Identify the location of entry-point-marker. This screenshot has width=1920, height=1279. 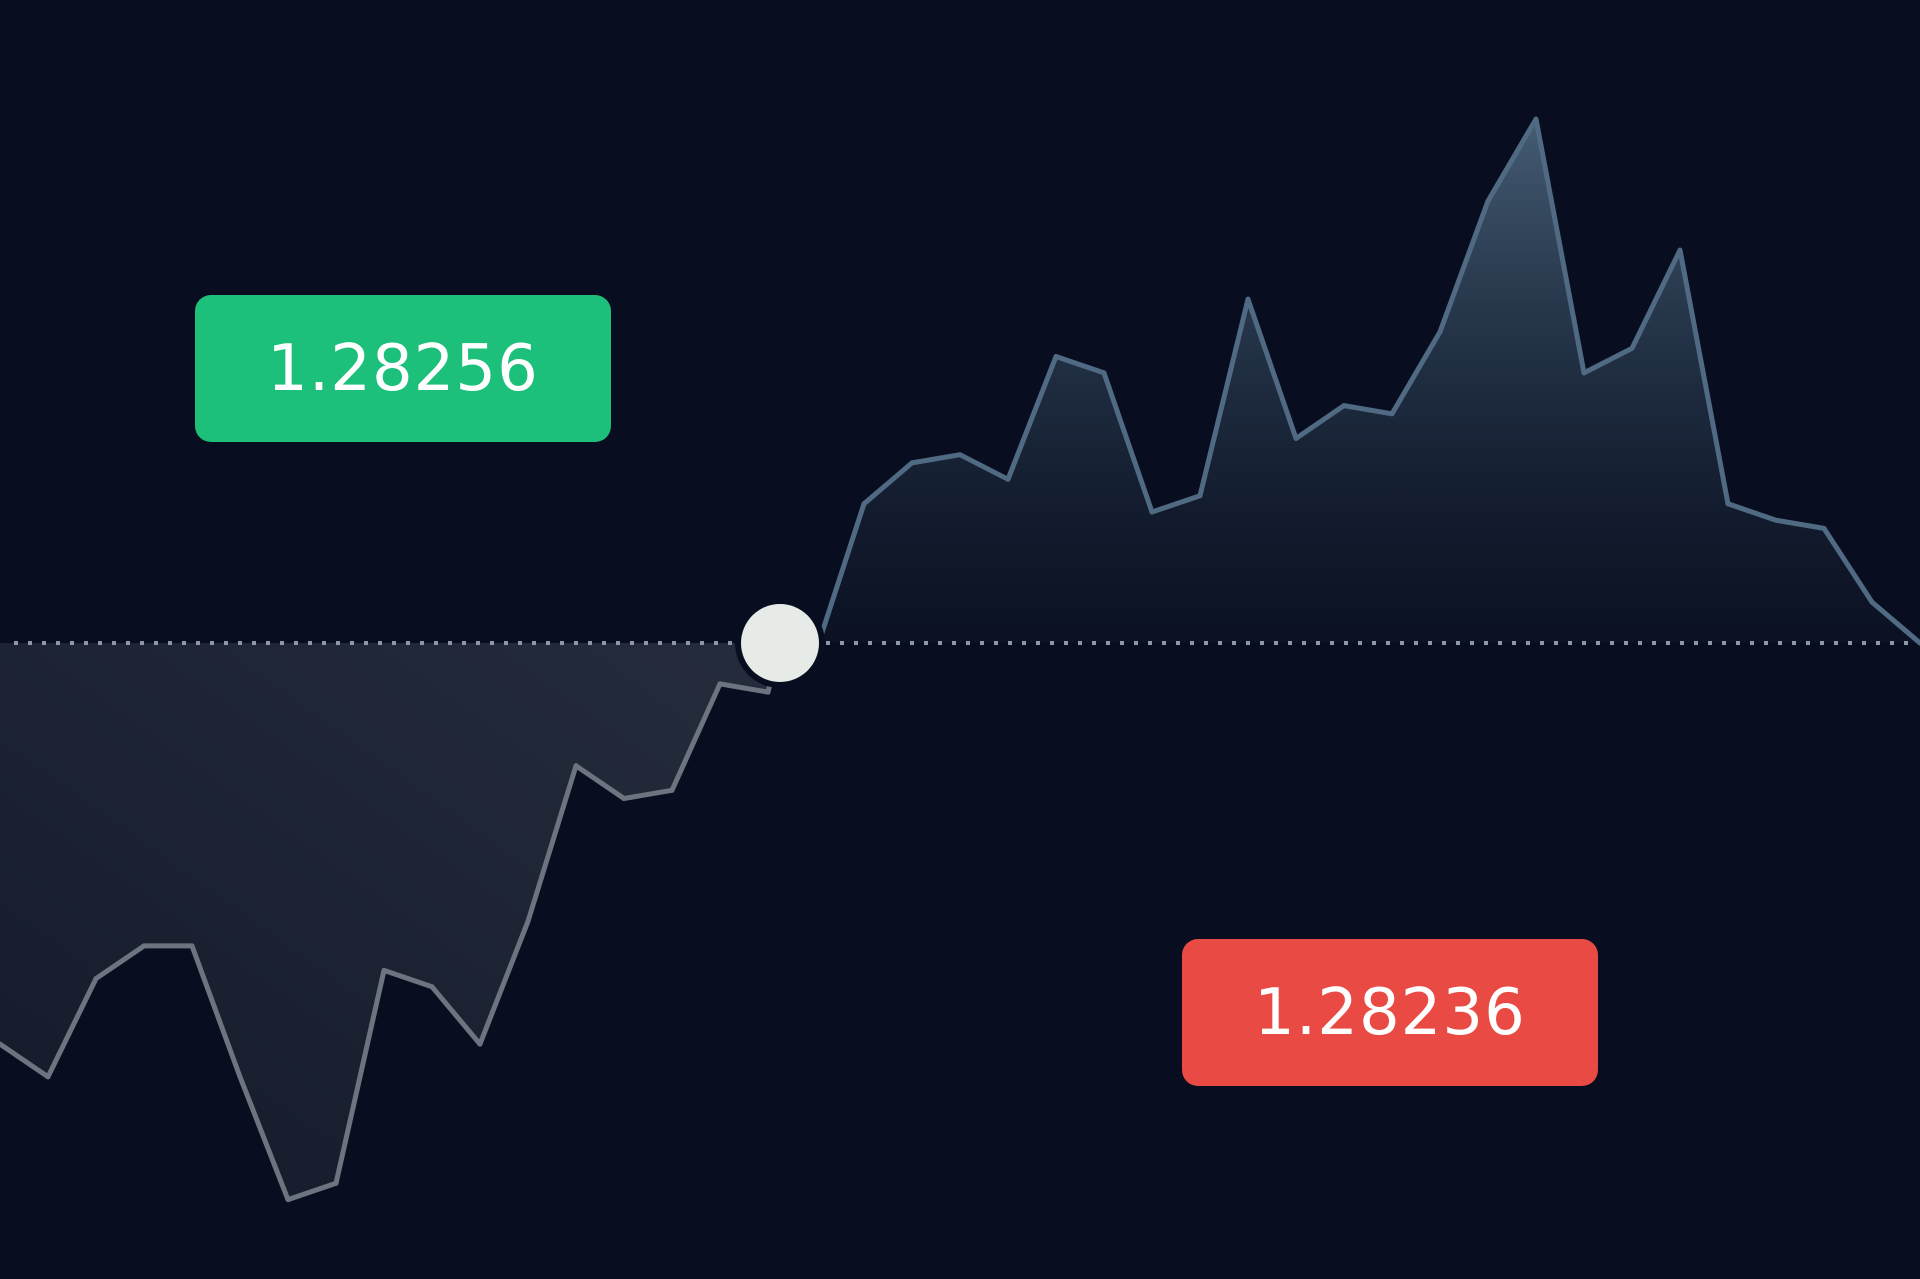
(780, 643).